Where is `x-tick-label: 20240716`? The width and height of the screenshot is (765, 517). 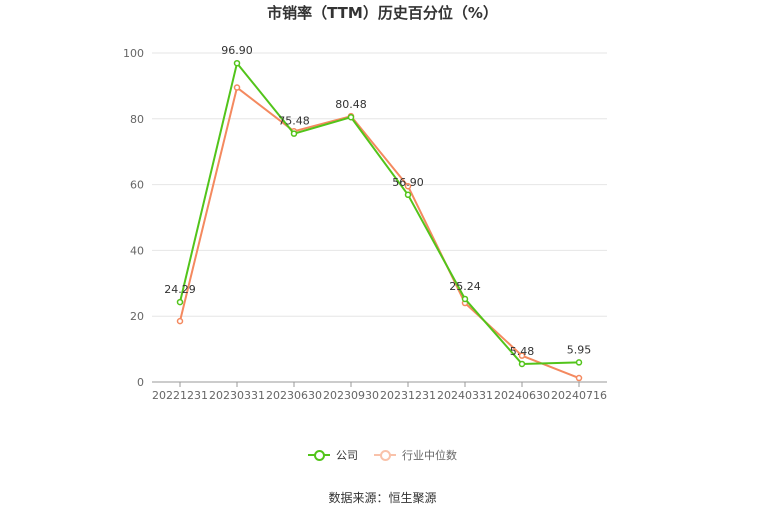 x-tick-label: 20240716 is located at coordinates (579, 395).